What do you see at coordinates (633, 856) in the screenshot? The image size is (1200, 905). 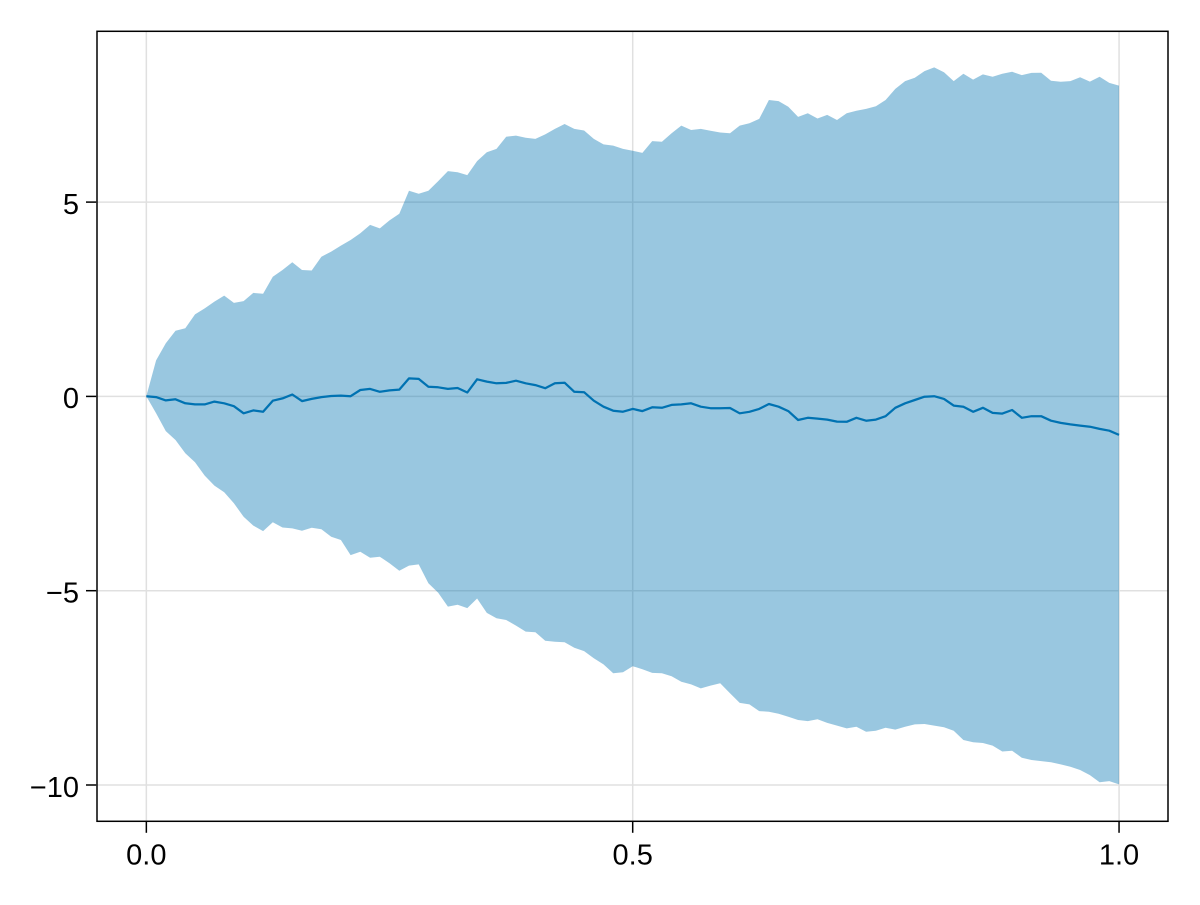 I see `svg-text: 0.5` at bounding box center [633, 856].